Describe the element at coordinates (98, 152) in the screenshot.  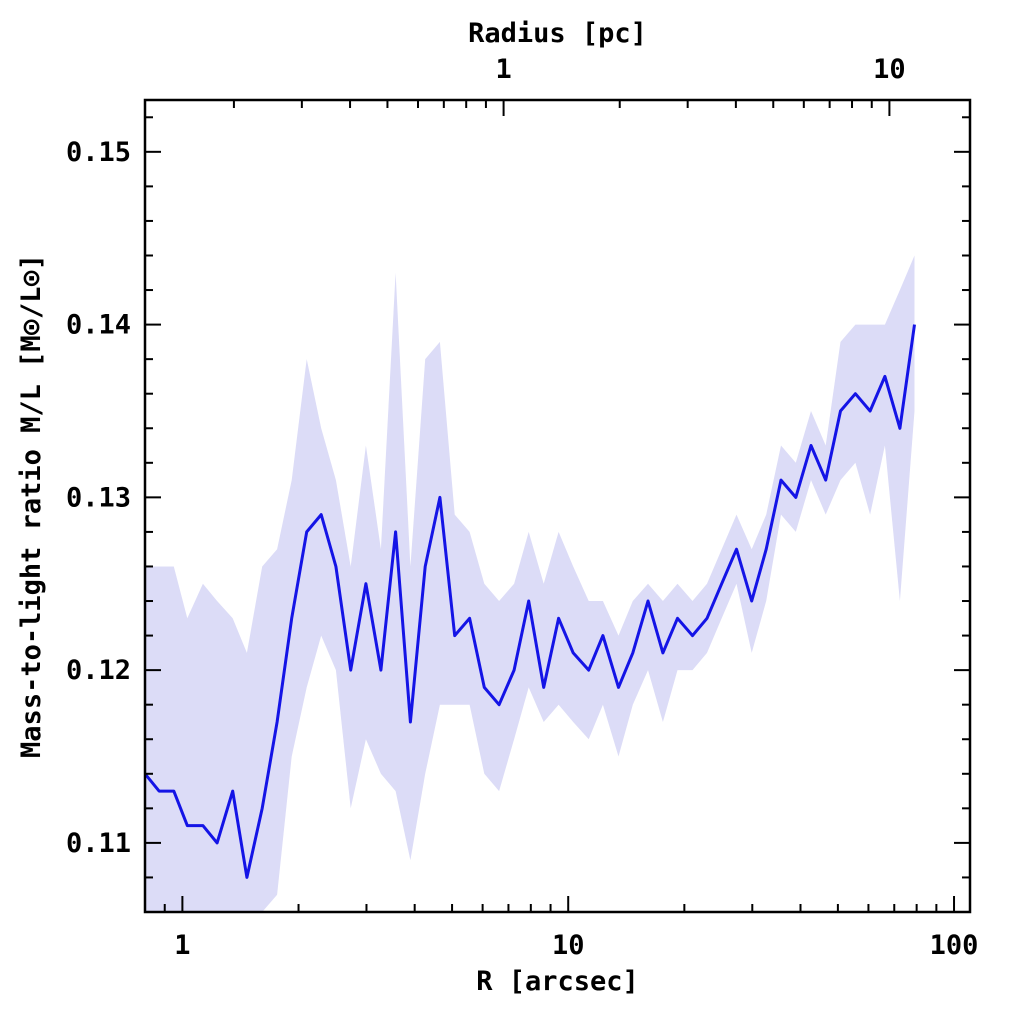
I see `y-tick-label: 0.15` at that location.